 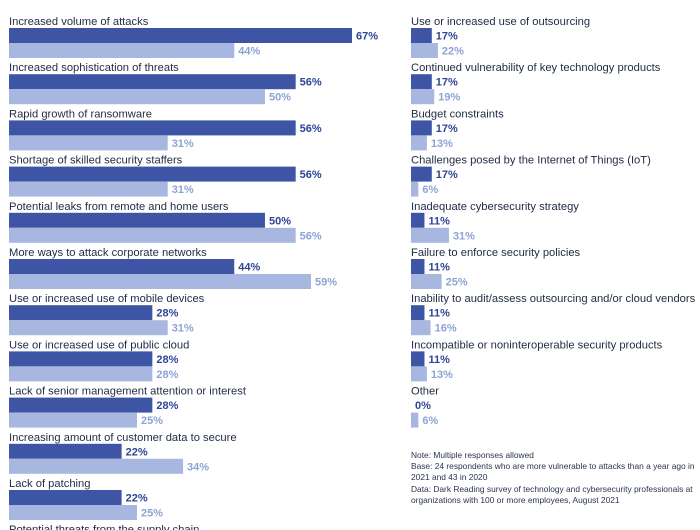 I want to click on category-label: Inadequate cybersecurity strategy, so click(x=495, y=207).